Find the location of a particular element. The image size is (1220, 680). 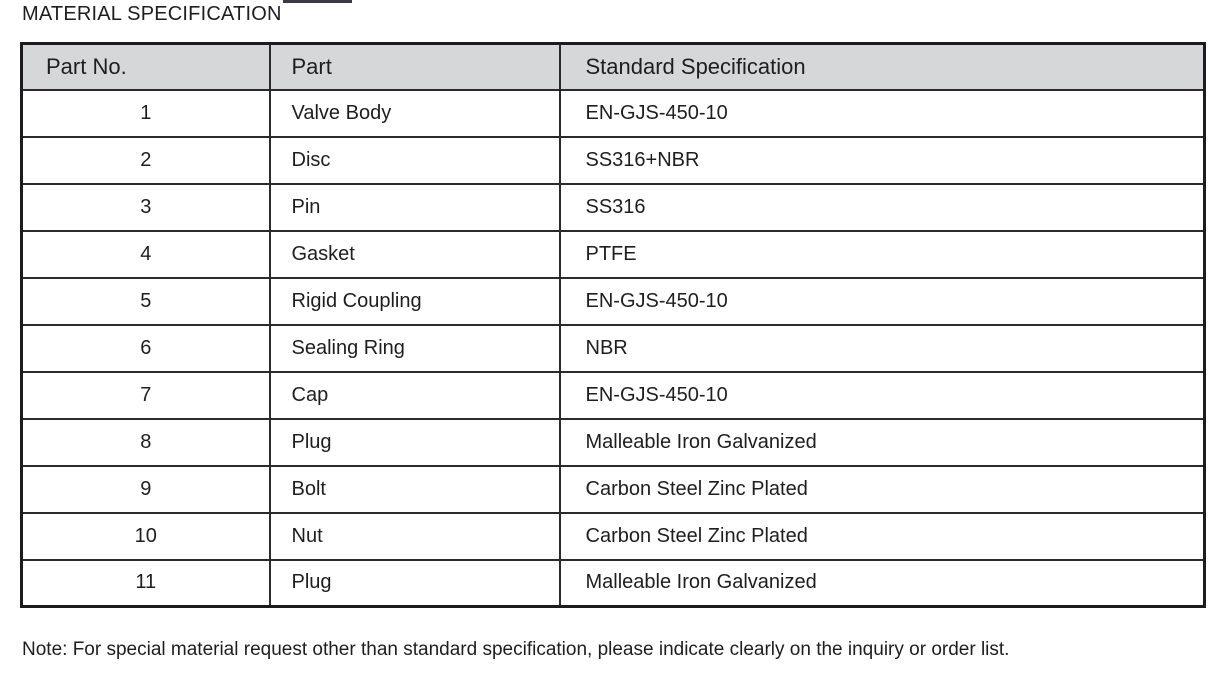

table-row: 11 Plug Malleable Iron Galvanized is located at coordinates (613, 583).